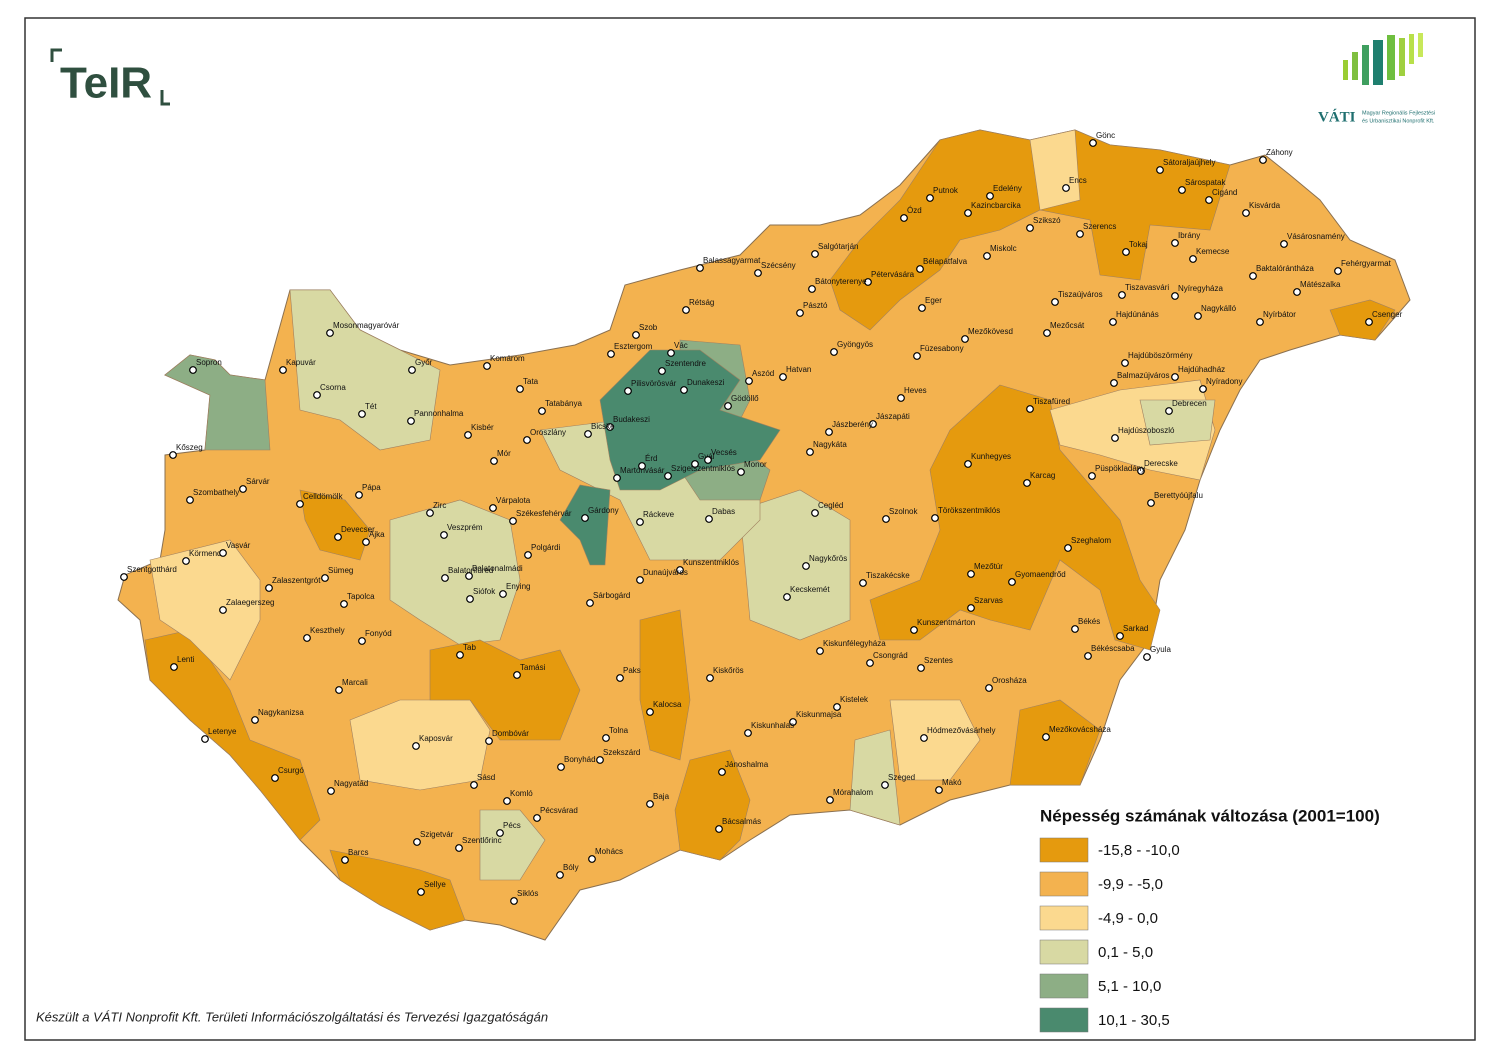 This screenshot has width=1500, height=1059. Describe the element at coordinates (755, 464) in the screenshot. I see `city-label: Monor` at that location.